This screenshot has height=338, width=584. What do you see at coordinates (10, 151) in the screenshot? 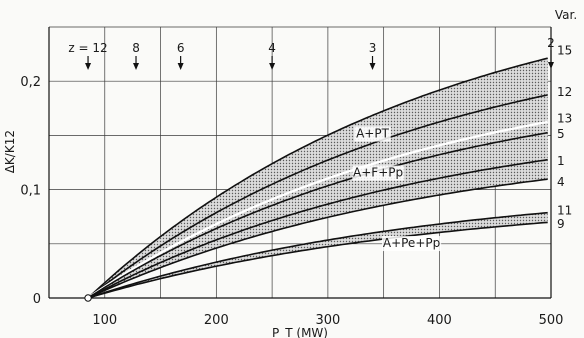
I see `y-axis-label: ΔK/K12` at bounding box center [10, 151].